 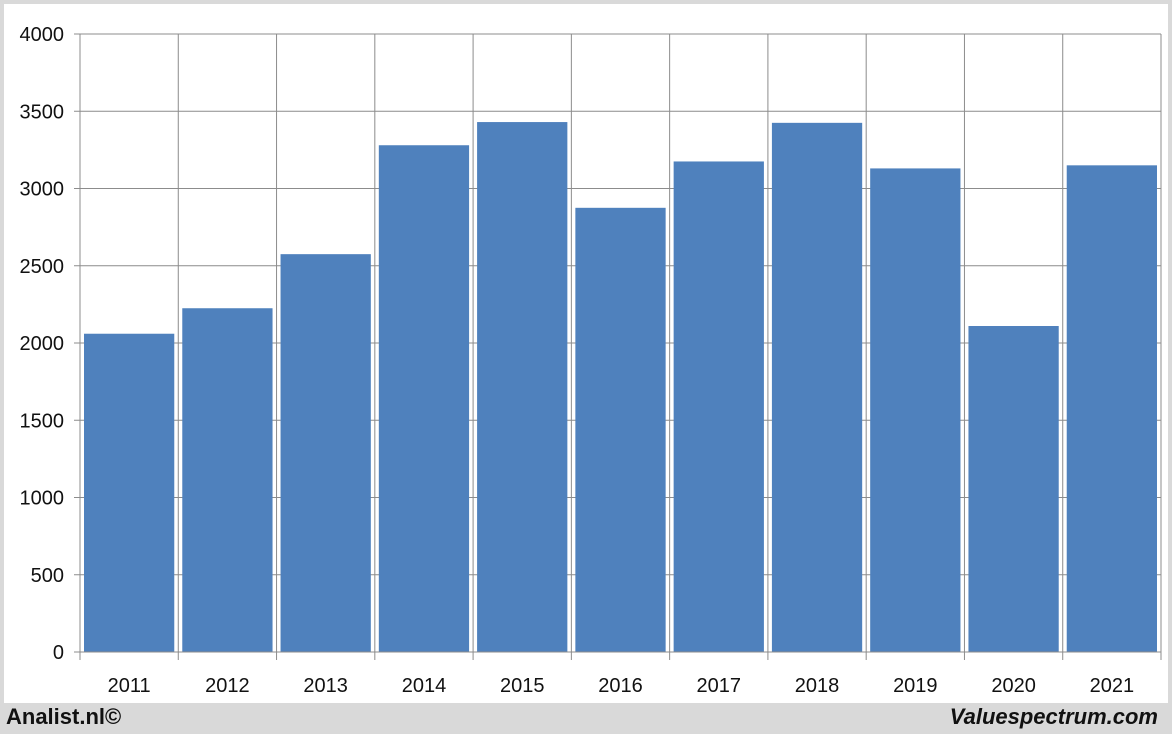 What do you see at coordinates (1053, 716) in the screenshot?
I see `footer-source-right: Valuespectrum.com` at bounding box center [1053, 716].